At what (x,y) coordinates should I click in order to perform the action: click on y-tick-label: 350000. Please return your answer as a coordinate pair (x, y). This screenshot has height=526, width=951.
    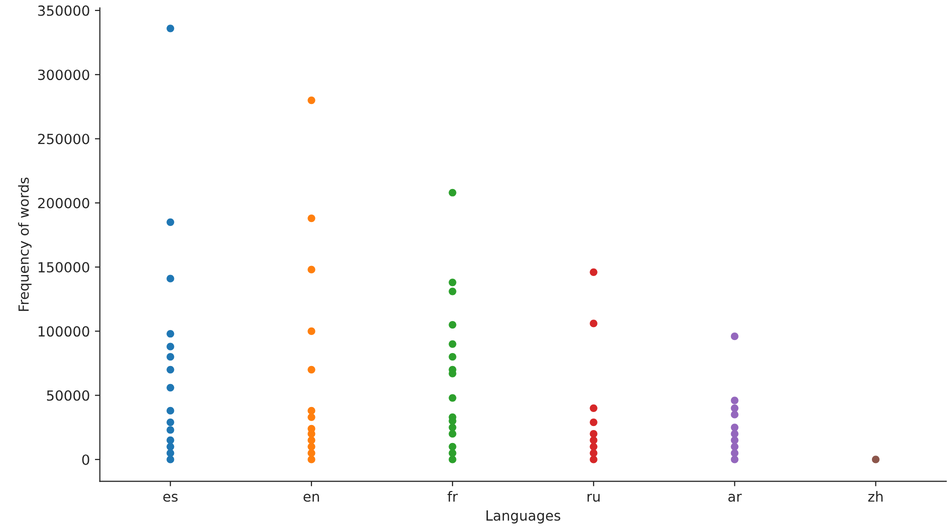
    Looking at the image, I should click on (64, 10).